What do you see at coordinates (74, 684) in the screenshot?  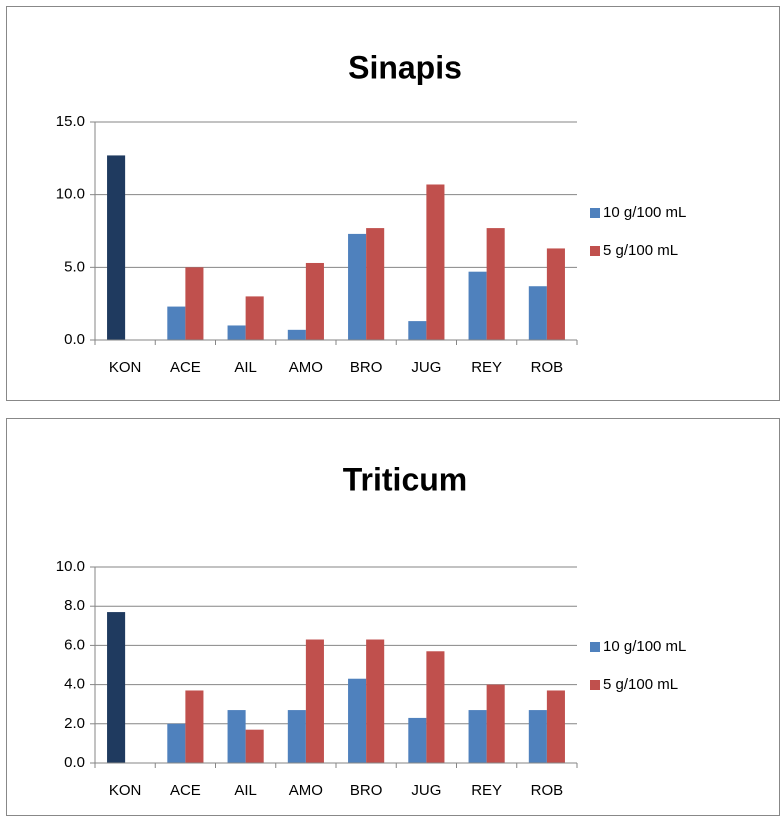 I see `y-tick-label: 4.0` at bounding box center [74, 684].